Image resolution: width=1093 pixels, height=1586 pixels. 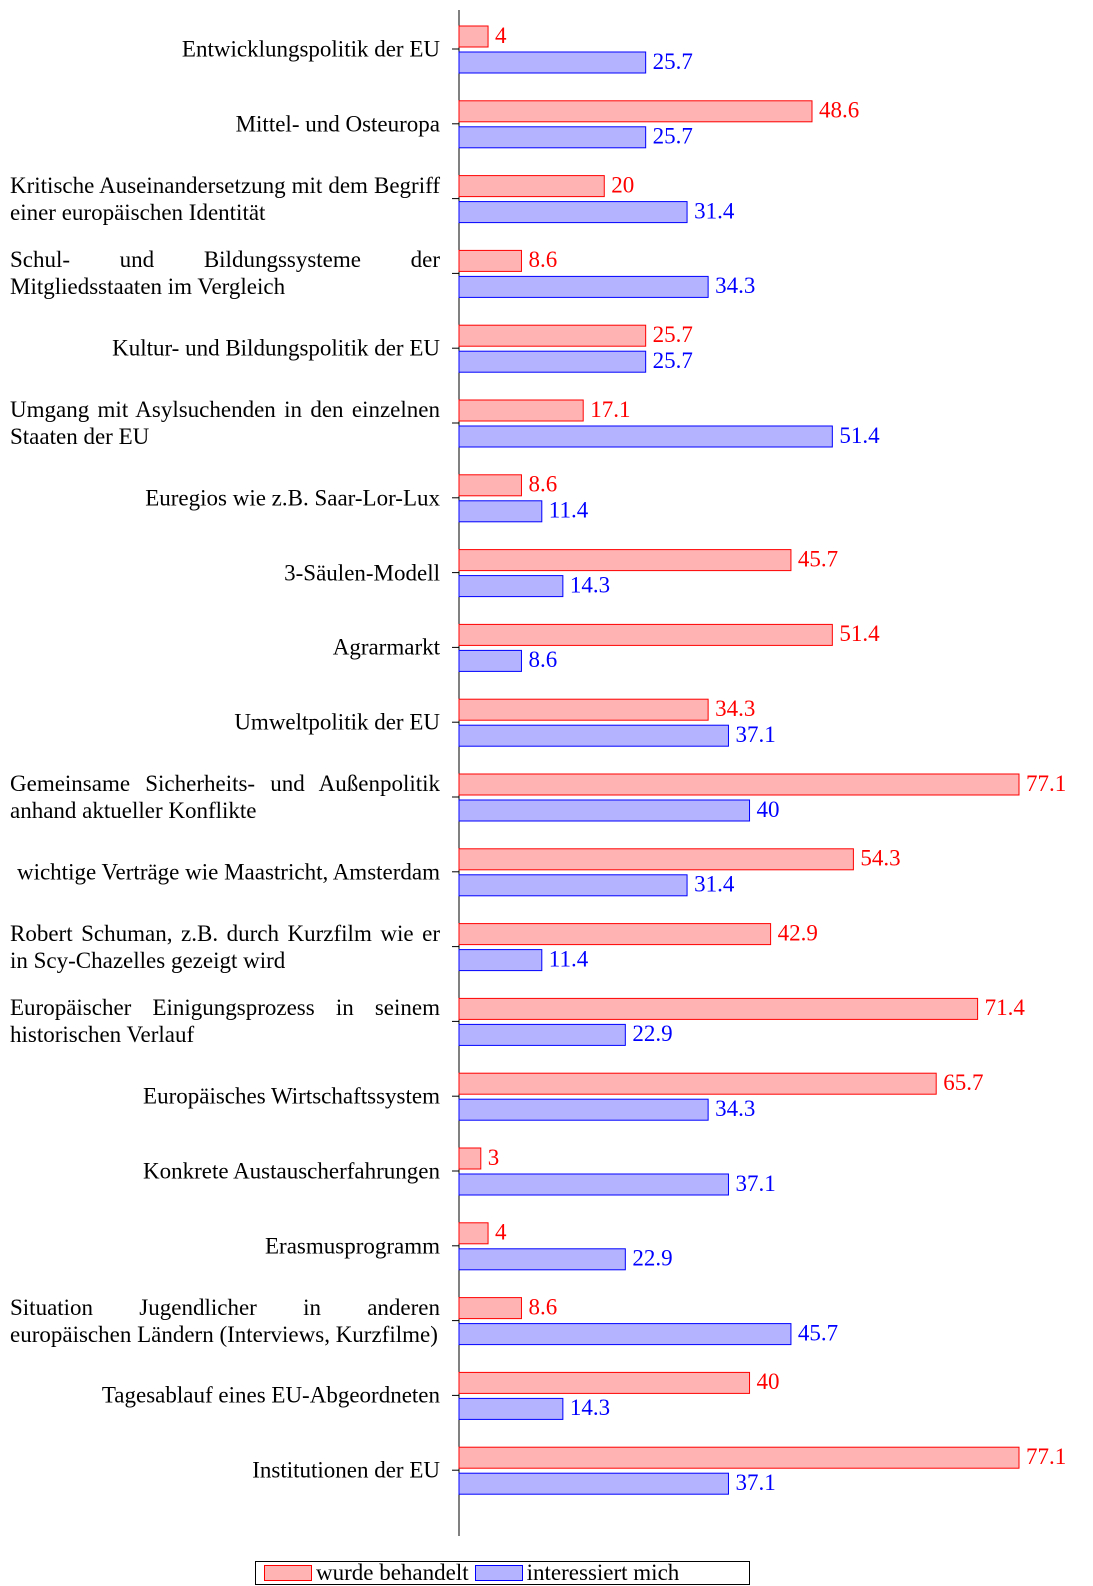 I want to click on category-text: Entwicklungspolitik der EU, so click(x=310, y=49).